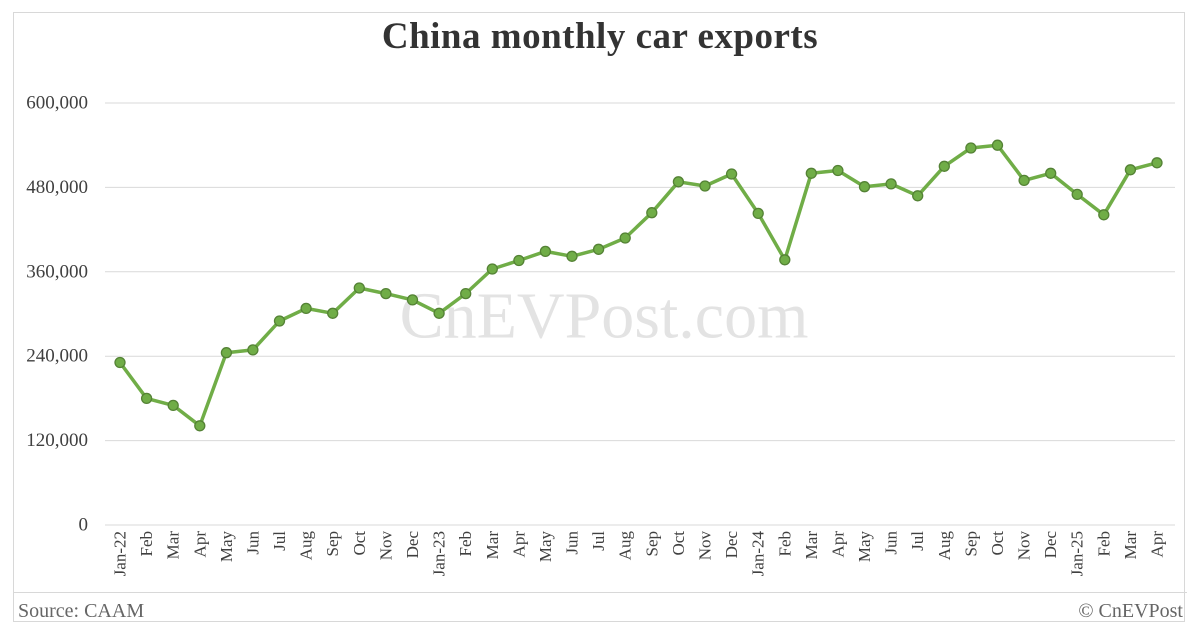 The height and width of the screenshot is (631, 1200). I want to click on watermark: CnEVPost.com, so click(604, 316).